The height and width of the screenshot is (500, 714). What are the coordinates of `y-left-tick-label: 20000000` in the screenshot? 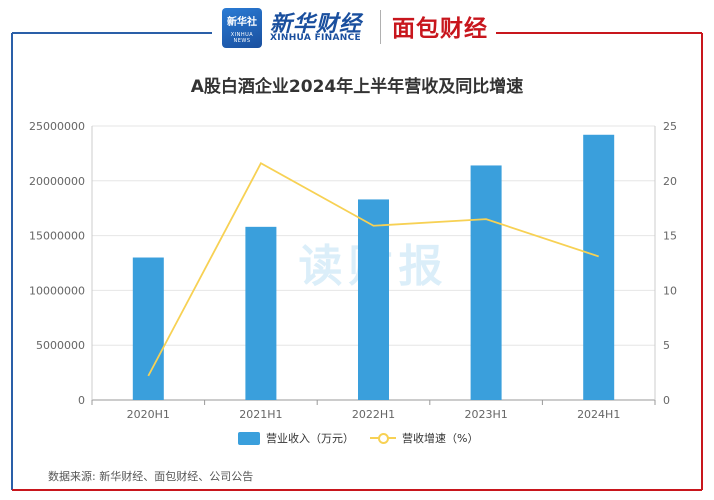 It's located at (57, 181).